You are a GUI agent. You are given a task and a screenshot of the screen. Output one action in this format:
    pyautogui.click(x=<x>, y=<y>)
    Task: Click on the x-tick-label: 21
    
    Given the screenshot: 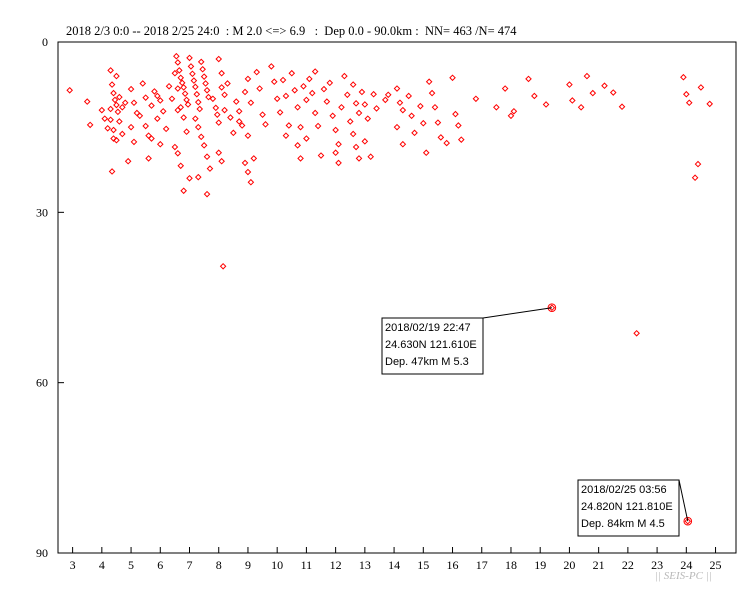 What is the action you would take?
    pyautogui.click(x=599, y=565)
    